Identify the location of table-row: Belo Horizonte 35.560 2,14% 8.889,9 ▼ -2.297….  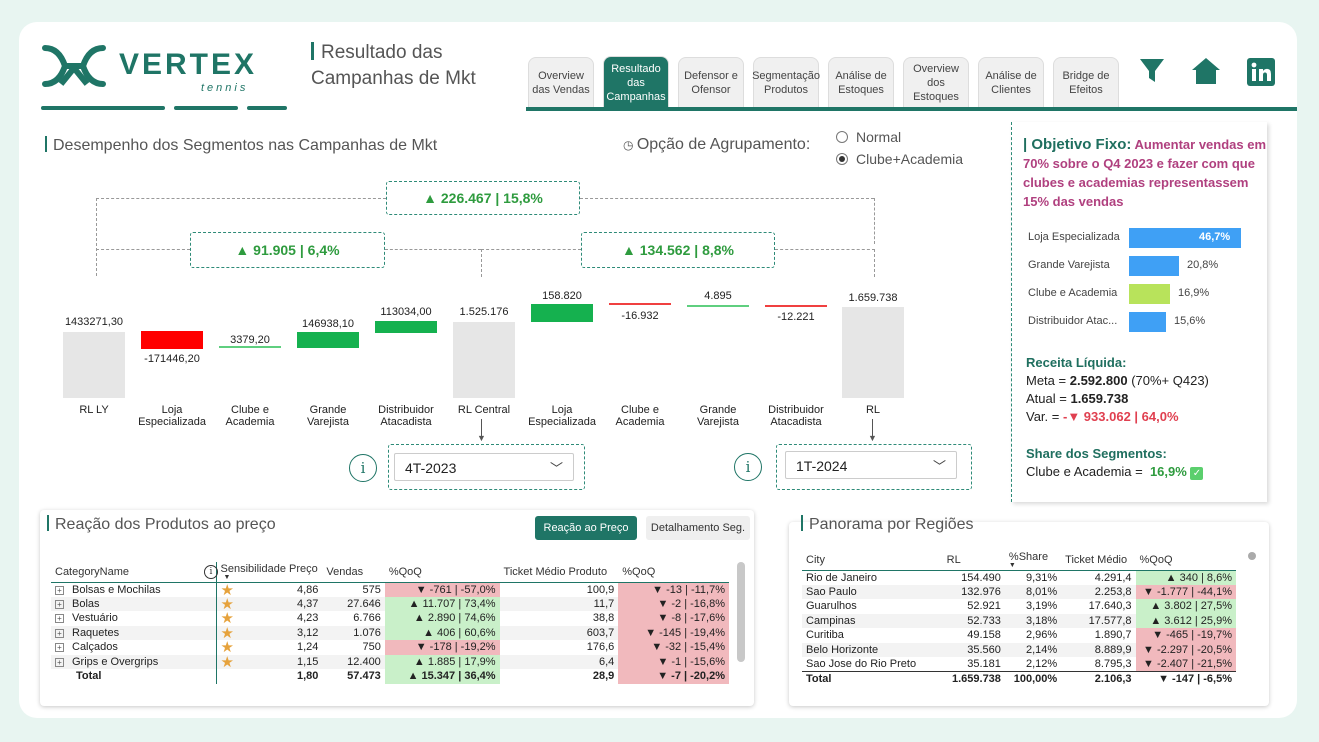
(1019, 649).